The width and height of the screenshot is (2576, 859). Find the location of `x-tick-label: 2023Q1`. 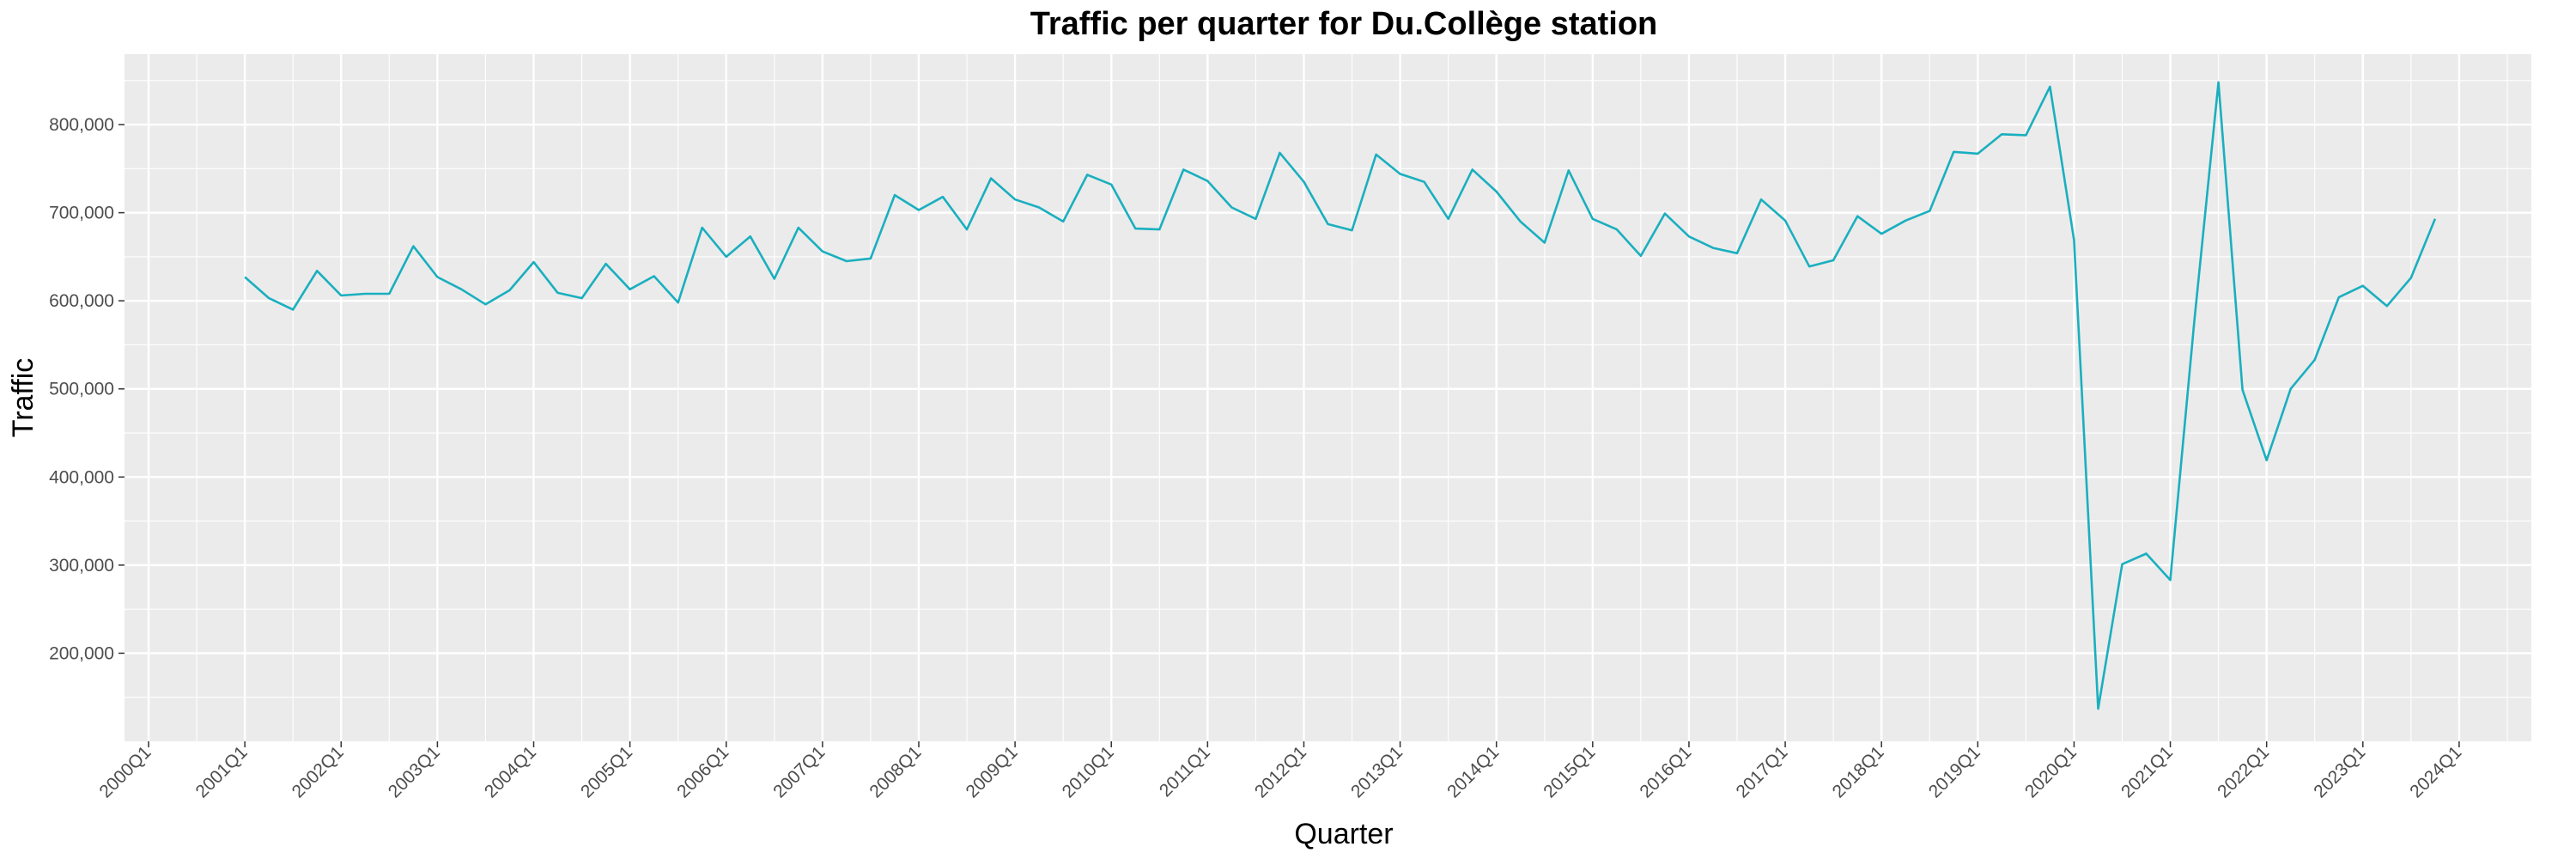

x-tick-label: 2023Q1 is located at coordinates (2339, 771).